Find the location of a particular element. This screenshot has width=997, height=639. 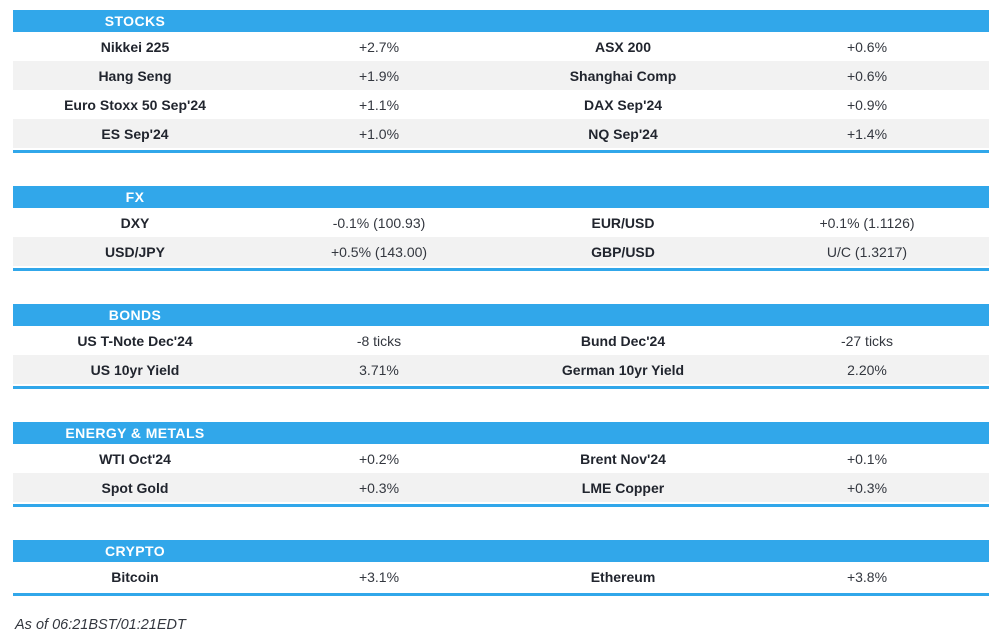

instrument-label-right: GBP/USD is located at coordinates (623, 251).